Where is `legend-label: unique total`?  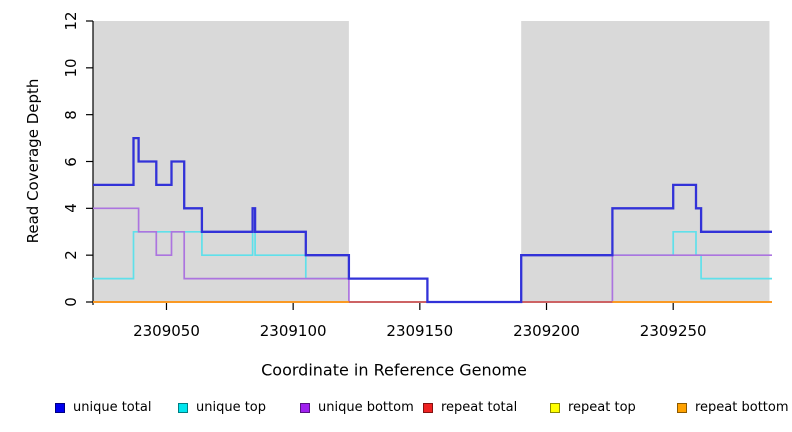
legend-label: unique total is located at coordinates (112, 407).